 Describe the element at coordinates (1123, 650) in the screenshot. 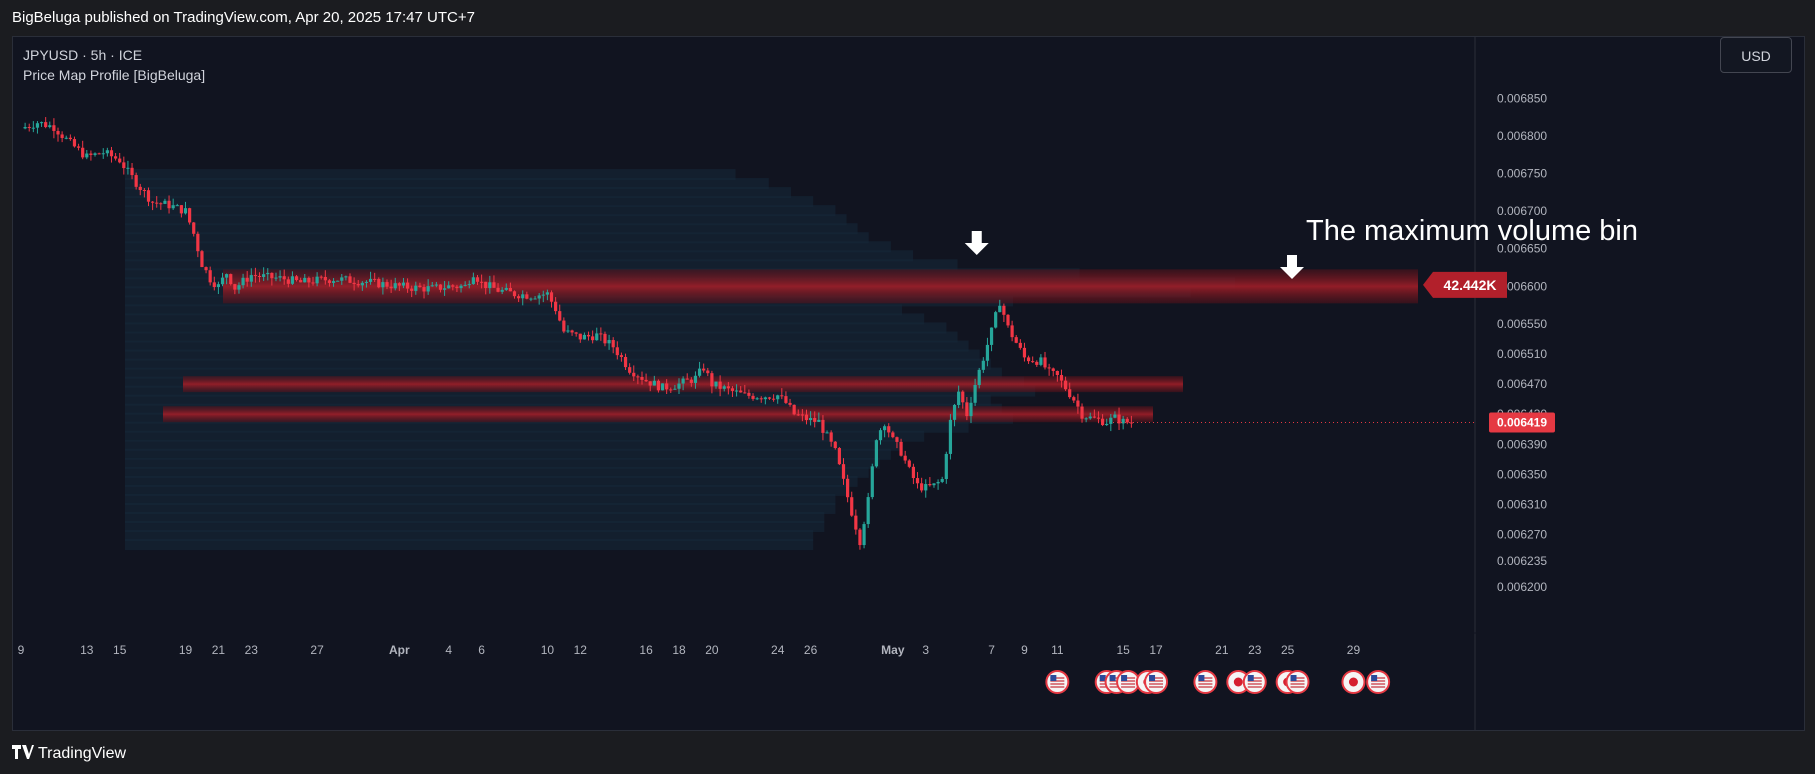

I see `time-tick-label: 15` at that location.